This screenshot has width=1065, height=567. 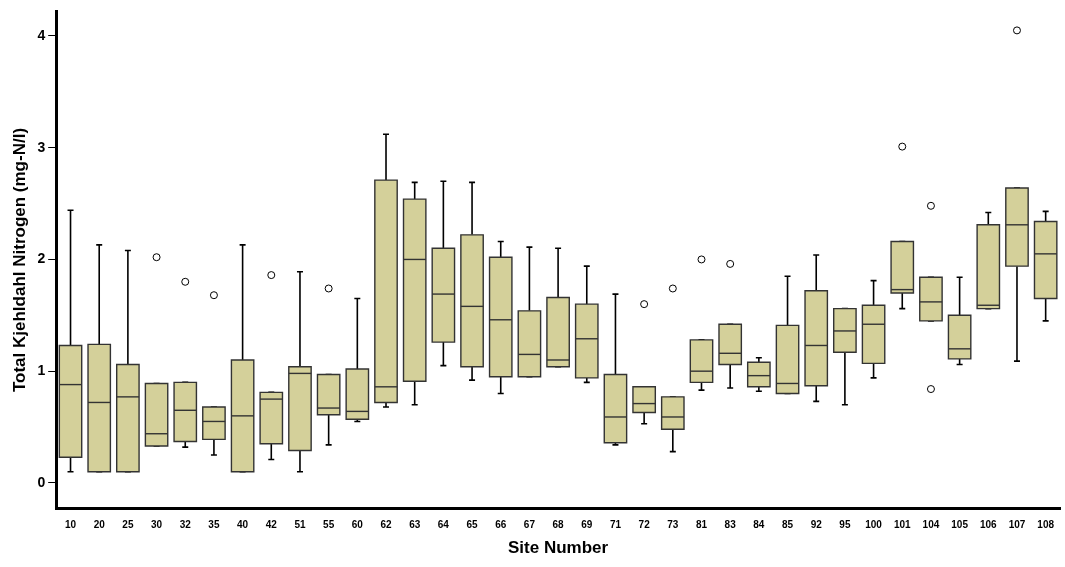 I want to click on x-tick-label: 107, so click(x=1017, y=525).